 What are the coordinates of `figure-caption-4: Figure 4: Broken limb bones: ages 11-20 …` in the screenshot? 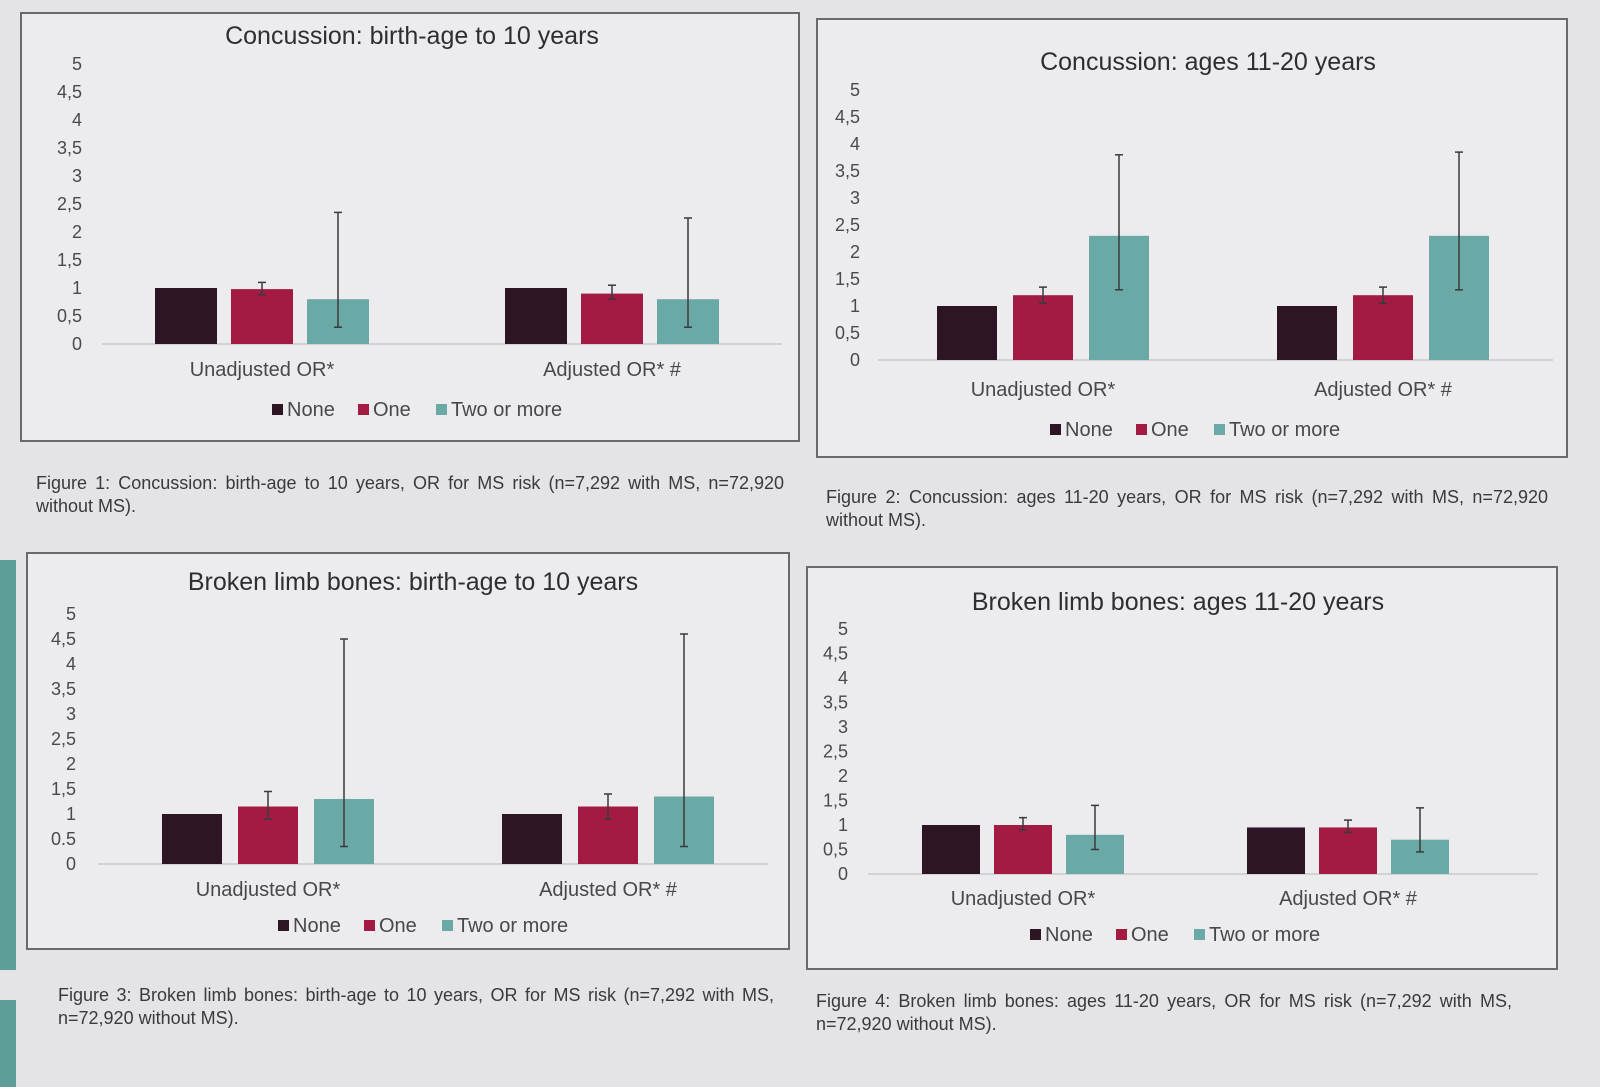 It's located at (1164, 1012).